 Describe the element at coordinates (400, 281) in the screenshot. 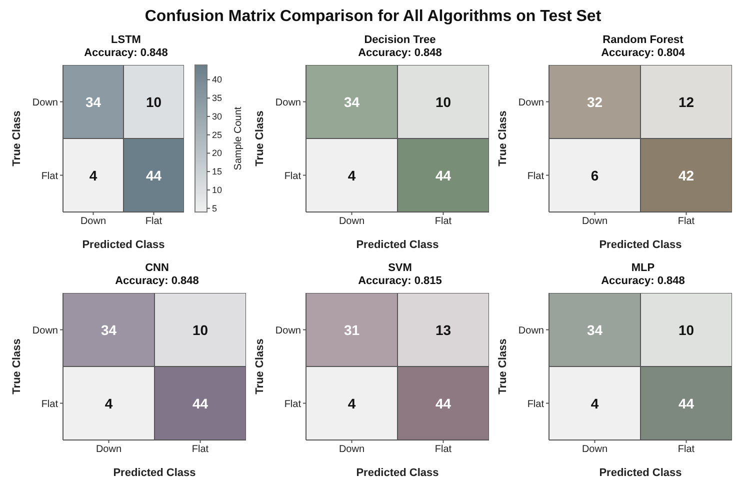

I see `chart-subtitle: Accuracy: 0.815` at that location.